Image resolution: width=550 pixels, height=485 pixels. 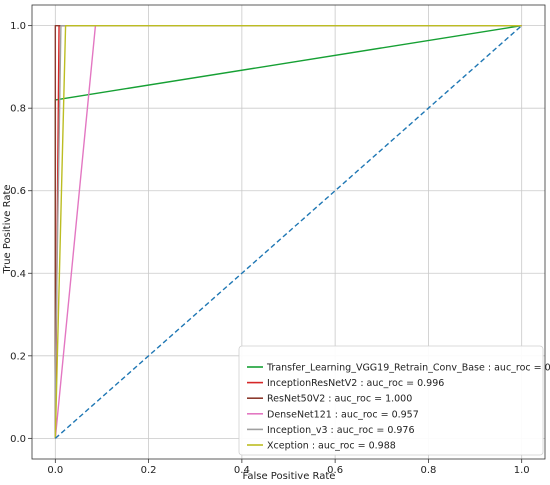 What do you see at coordinates (355, 383) in the screenshot?
I see `legend-entry-label: InceptionResNetV2 : auc_roc = 0.996` at bounding box center [355, 383].